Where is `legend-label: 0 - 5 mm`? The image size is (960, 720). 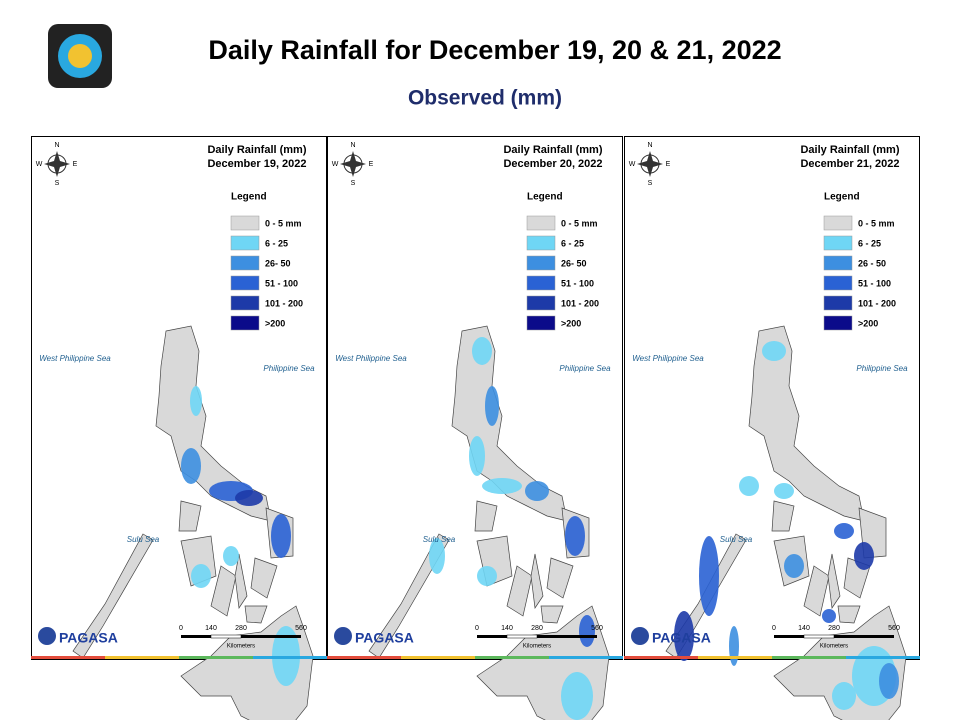
legend-label: 0 - 5 mm is located at coordinates (579, 223).